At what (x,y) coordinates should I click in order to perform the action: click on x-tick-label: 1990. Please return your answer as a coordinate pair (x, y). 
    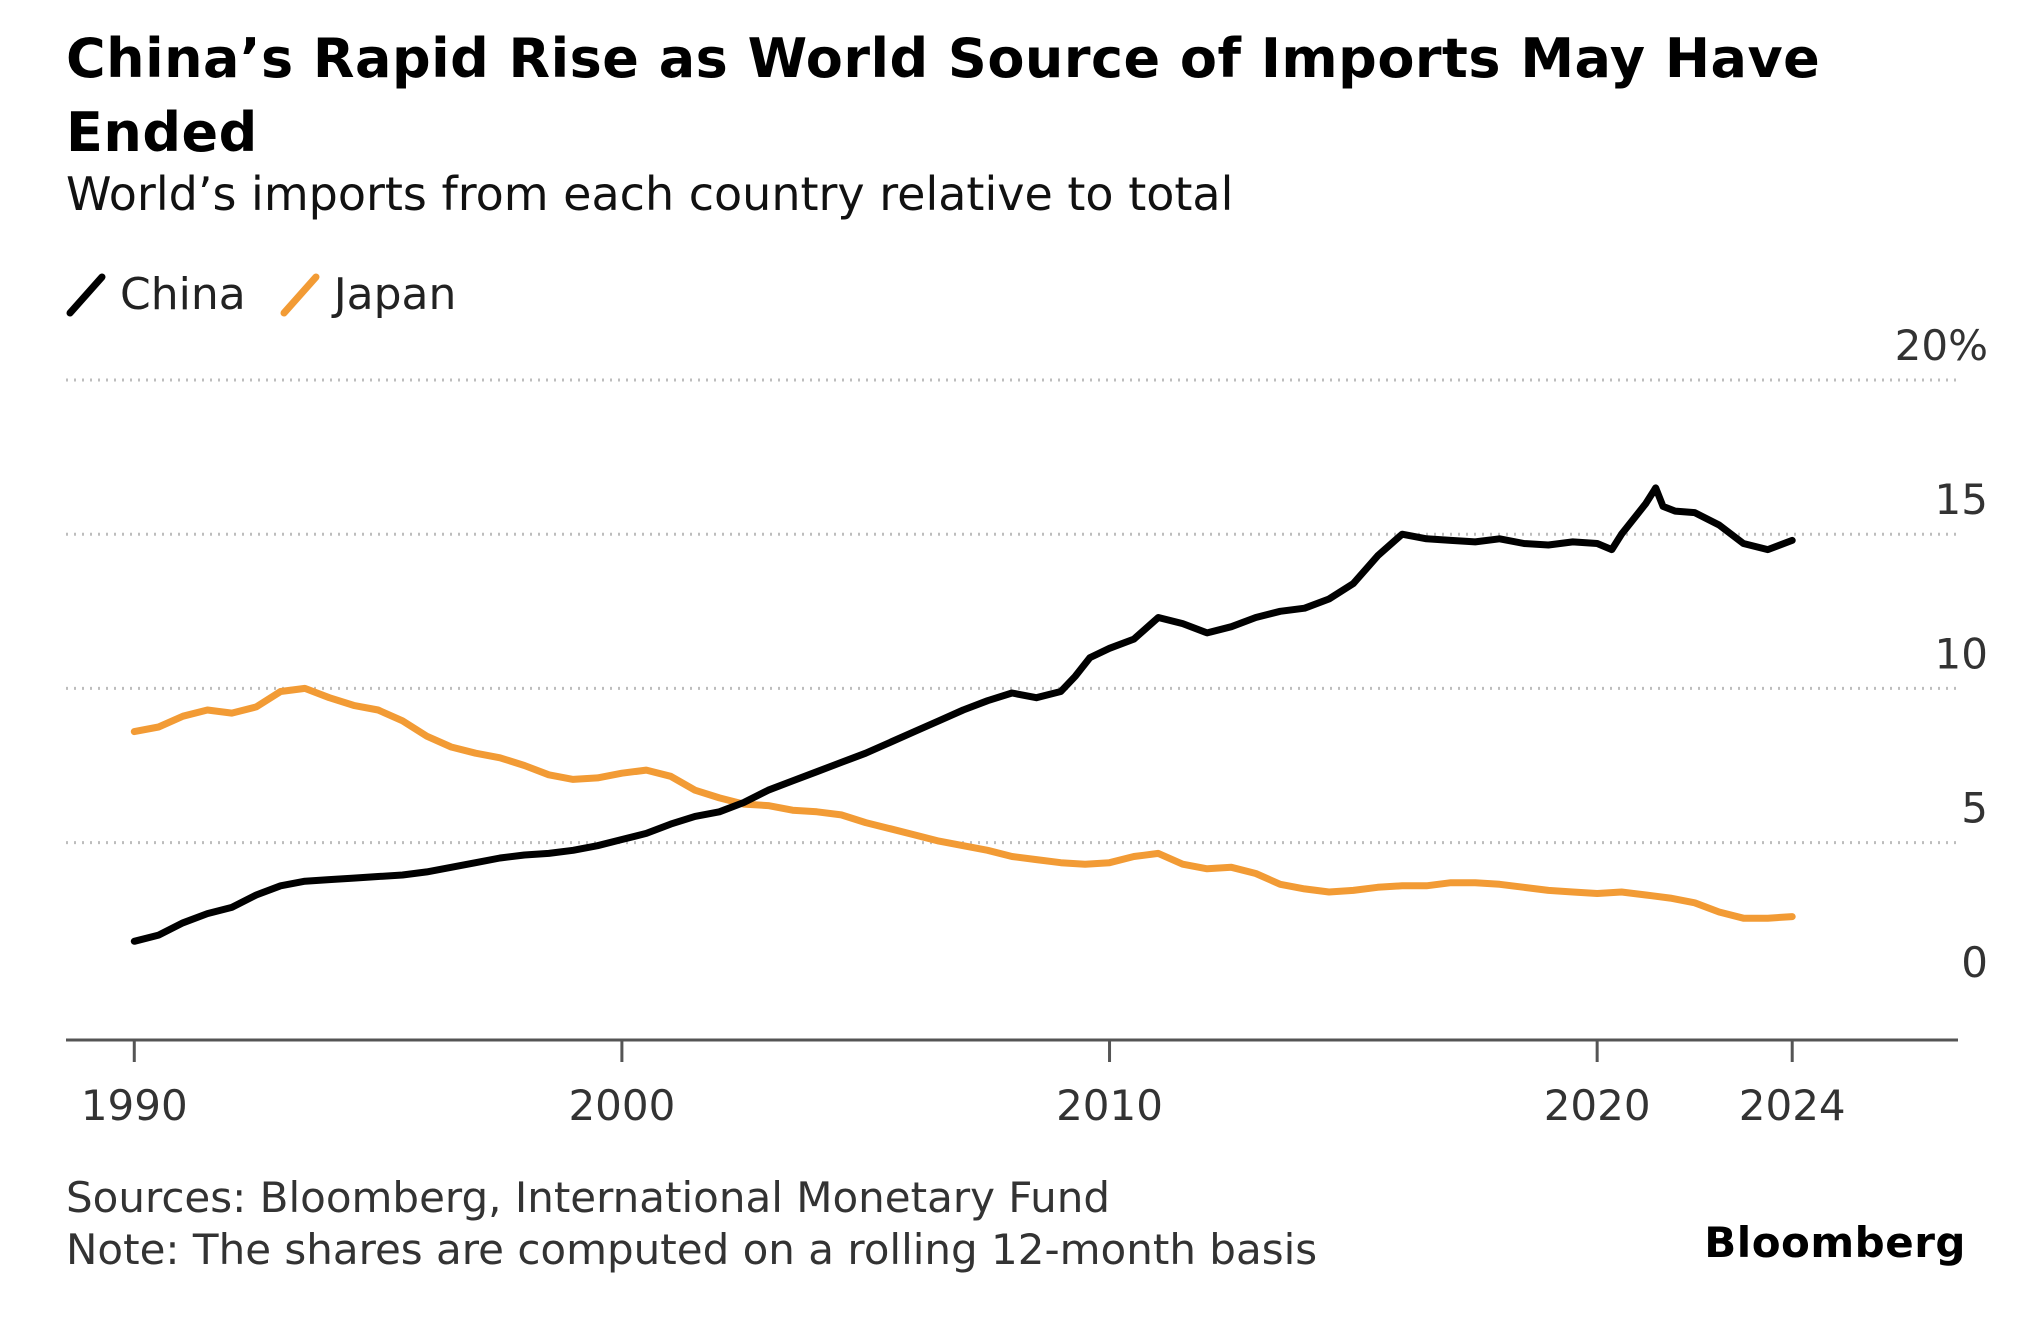
    Looking at the image, I should click on (134, 1105).